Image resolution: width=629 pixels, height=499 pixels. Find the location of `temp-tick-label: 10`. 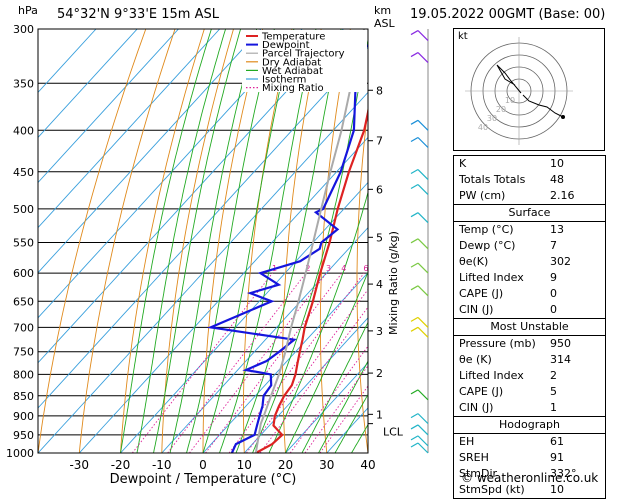

temp-tick-label: 10 is located at coordinates (244, 465).